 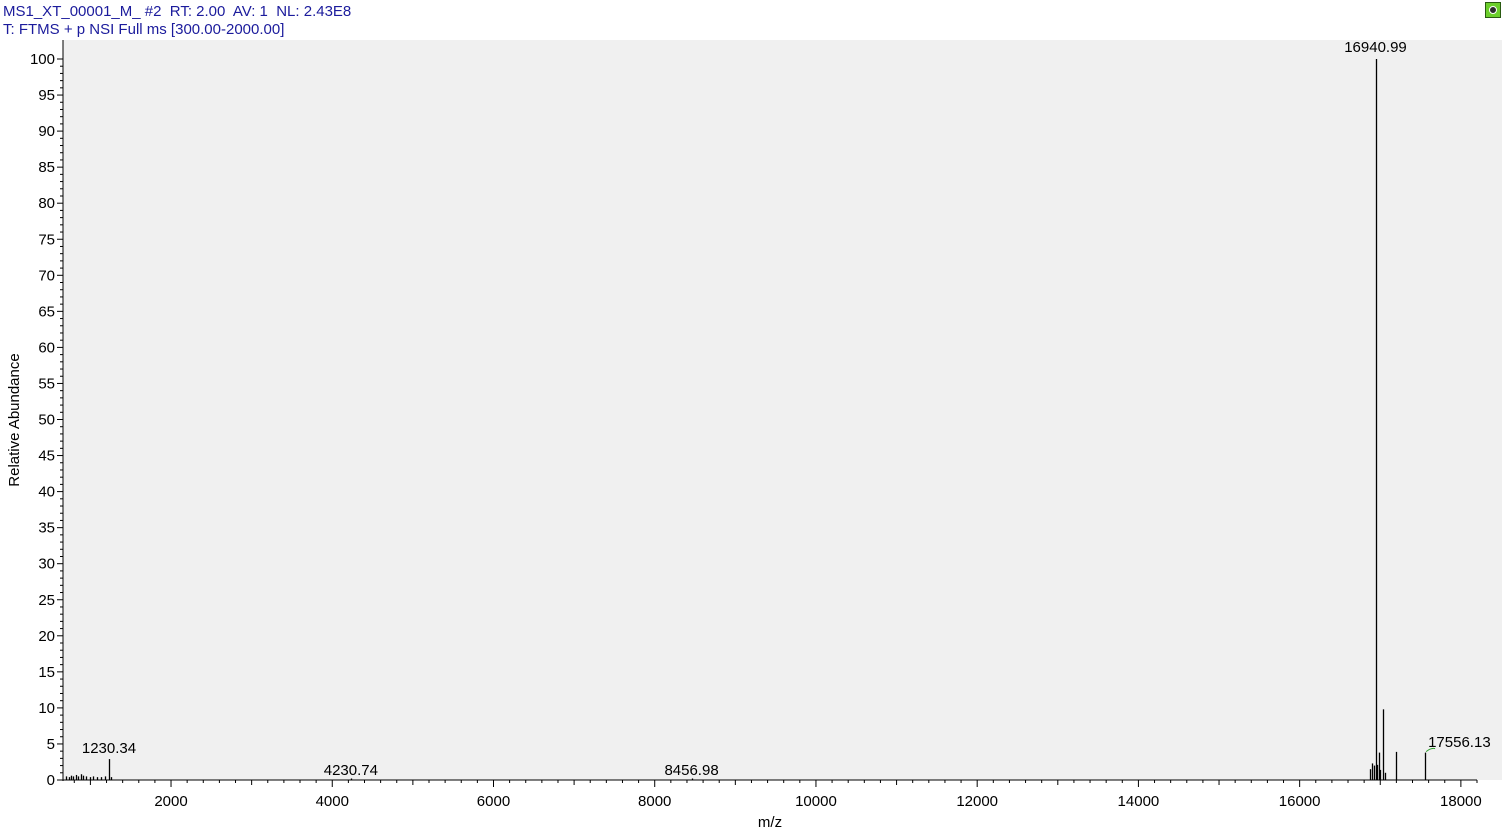 I want to click on label-connector, so click(x=1430, y=749).